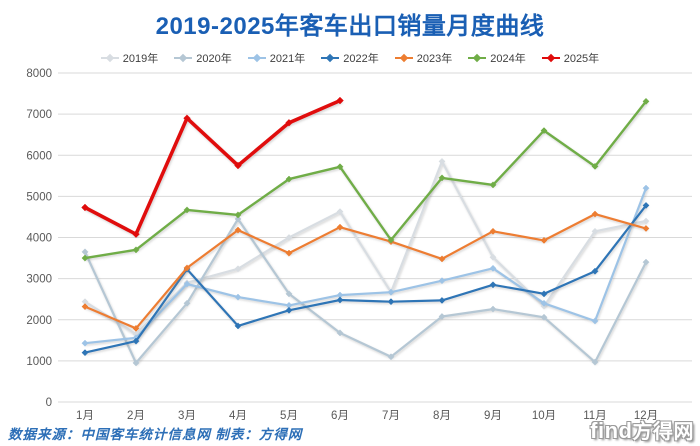 The width and height of the screenshot is (700, 446). What do you see at coordinates (595, 214) in the screenshot?
I see `series-marker-2023-11月` at bounding box center [595, 214].